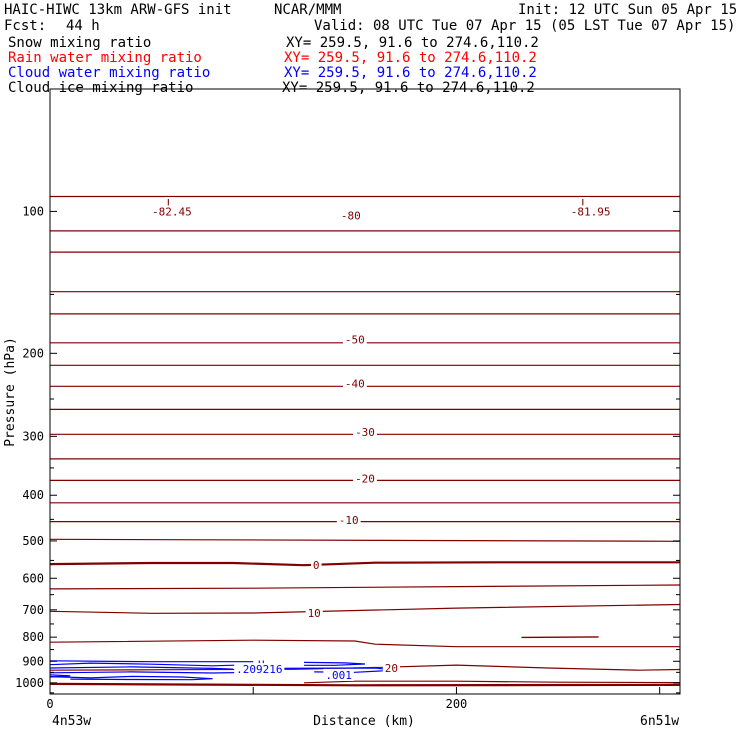 Image resolution: width=740 pixels, height=740 pixels. I want to click on contour-label-3: -81.95, so click(591, 211).